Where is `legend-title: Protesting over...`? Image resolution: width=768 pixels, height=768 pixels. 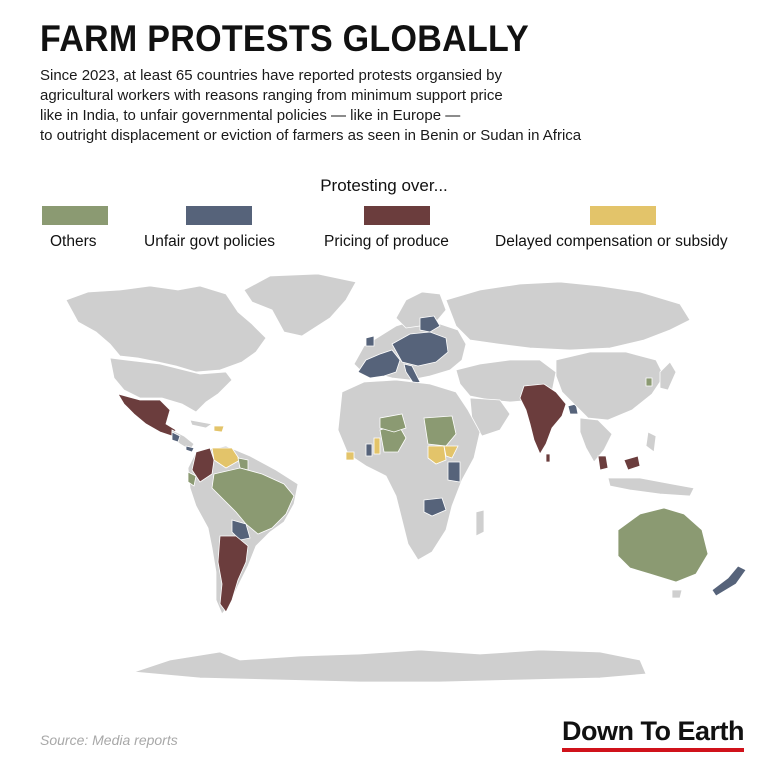 legend-title: Protesting over... is located at coordinates (384, 185).